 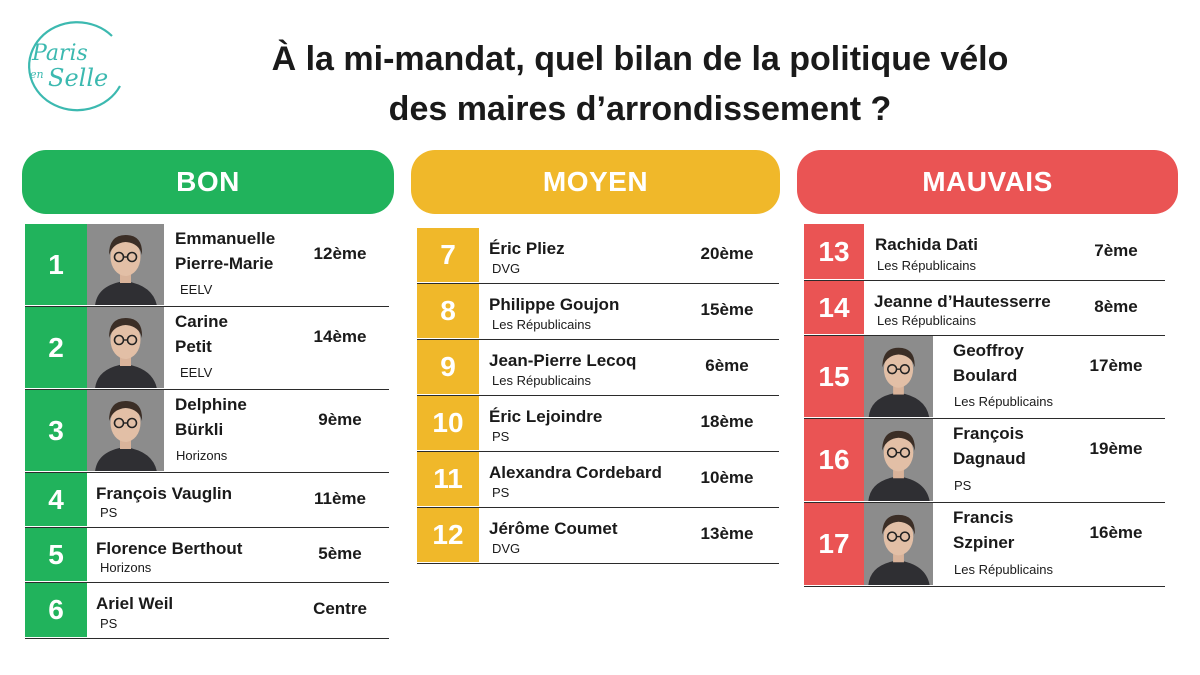 What do you see at coordinates (989, 446) in the screenshot?
I see `mayor-name: François Dagnaud` at bounding box center [989, 446].